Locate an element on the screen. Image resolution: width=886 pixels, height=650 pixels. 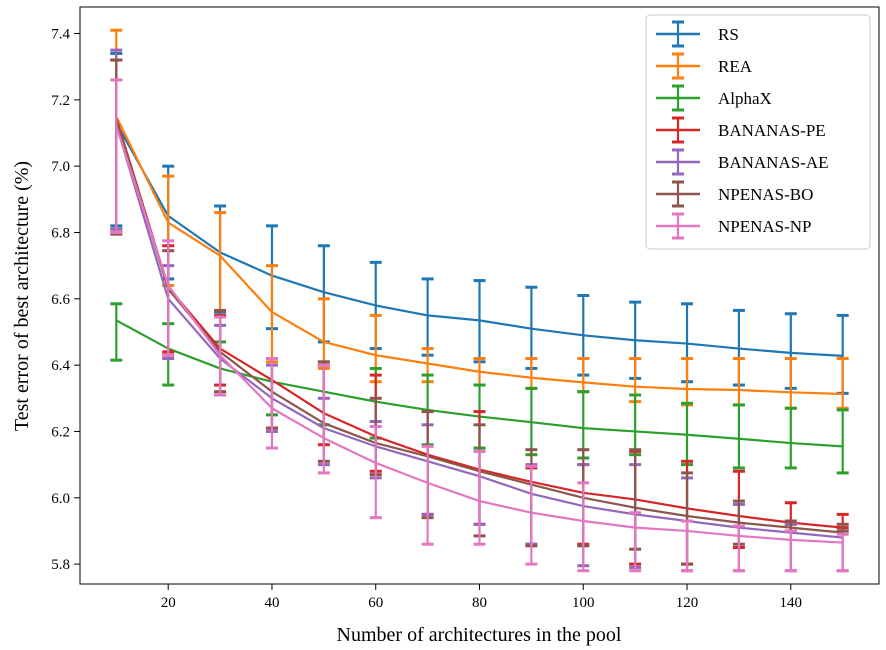
legend-label: NPENAS-NP is located at coordinates (765, 226).